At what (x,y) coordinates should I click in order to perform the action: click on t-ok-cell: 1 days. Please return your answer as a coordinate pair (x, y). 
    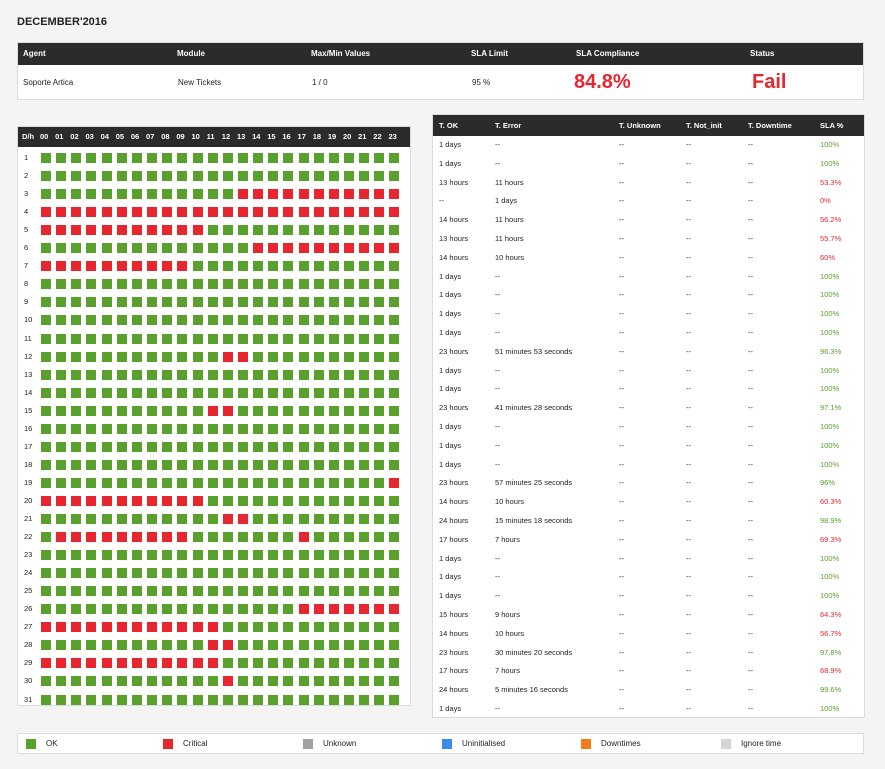
    Looking at the image, I should click on (450, 295).